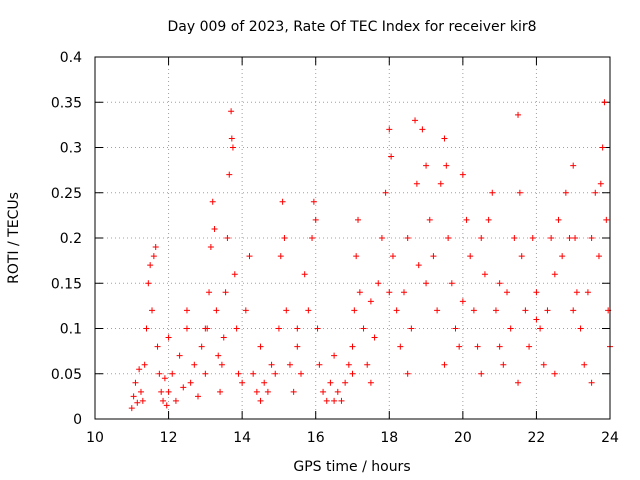 This screenshot has width=640, height=480. Describe the element at coordinates (610, 438) in the screenshot. I see `x-tick-label: 24` at that location.